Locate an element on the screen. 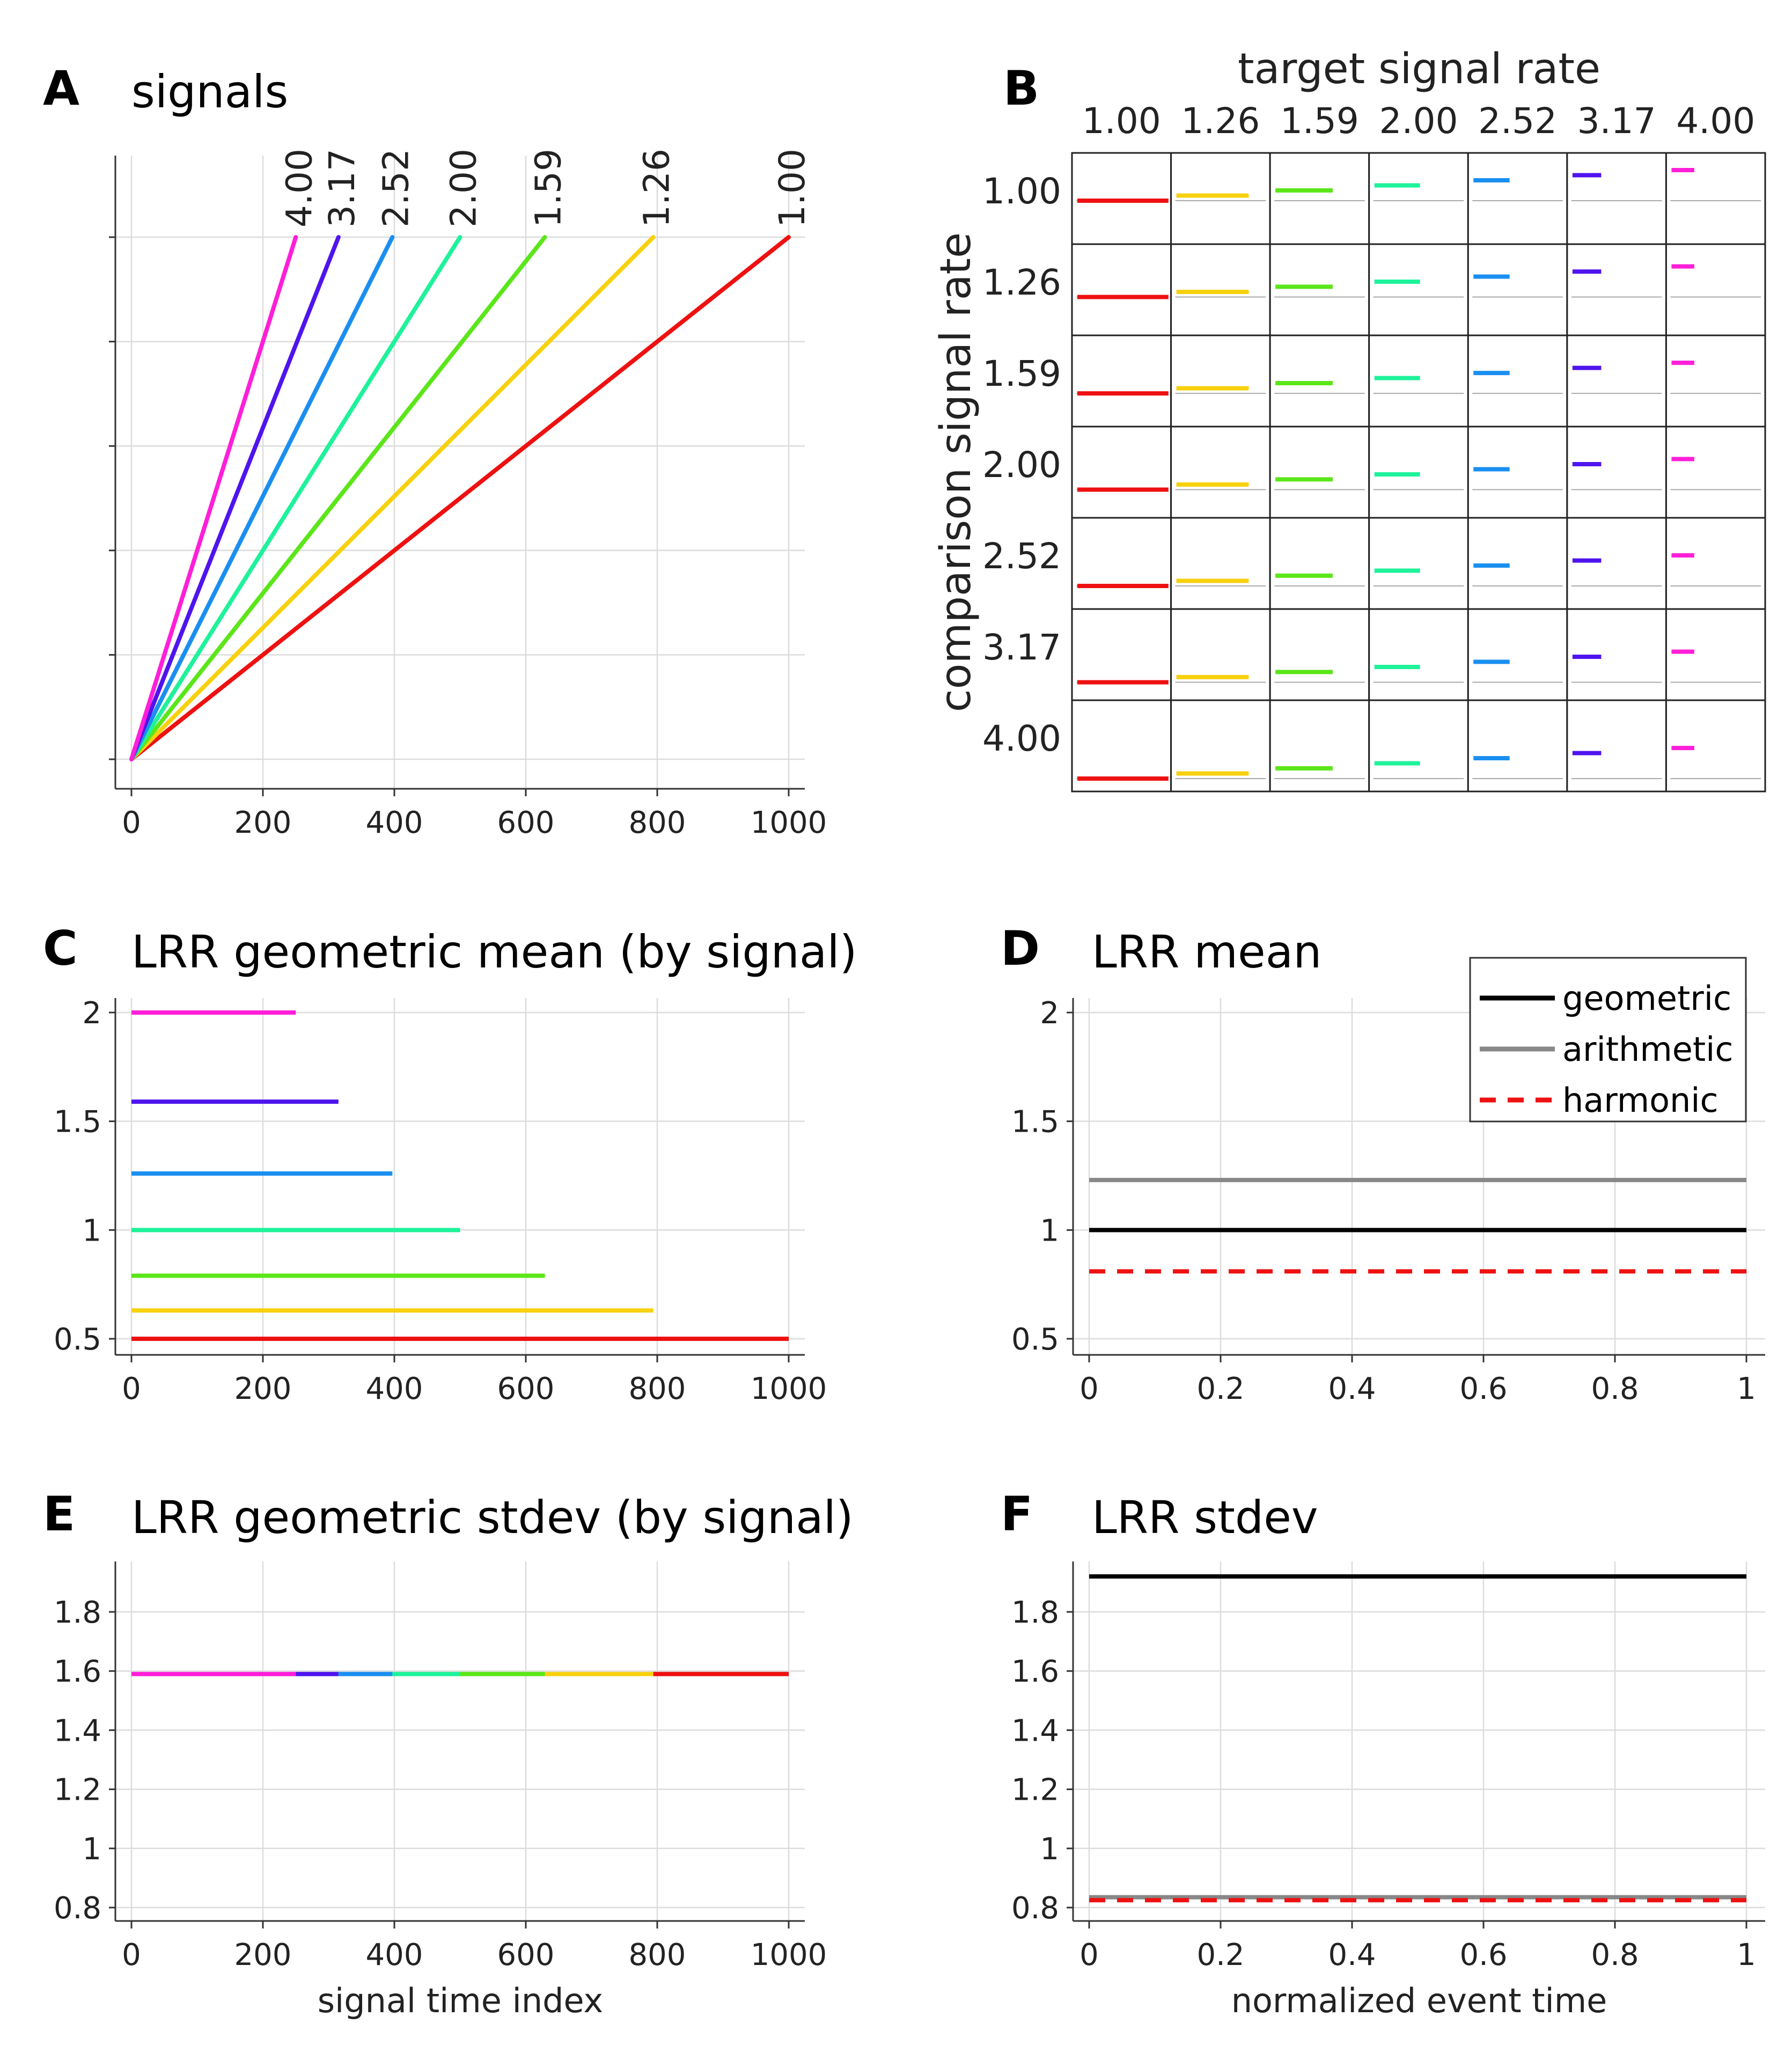  signal-end-label: 4.00 is located at coordinates (299, 188).